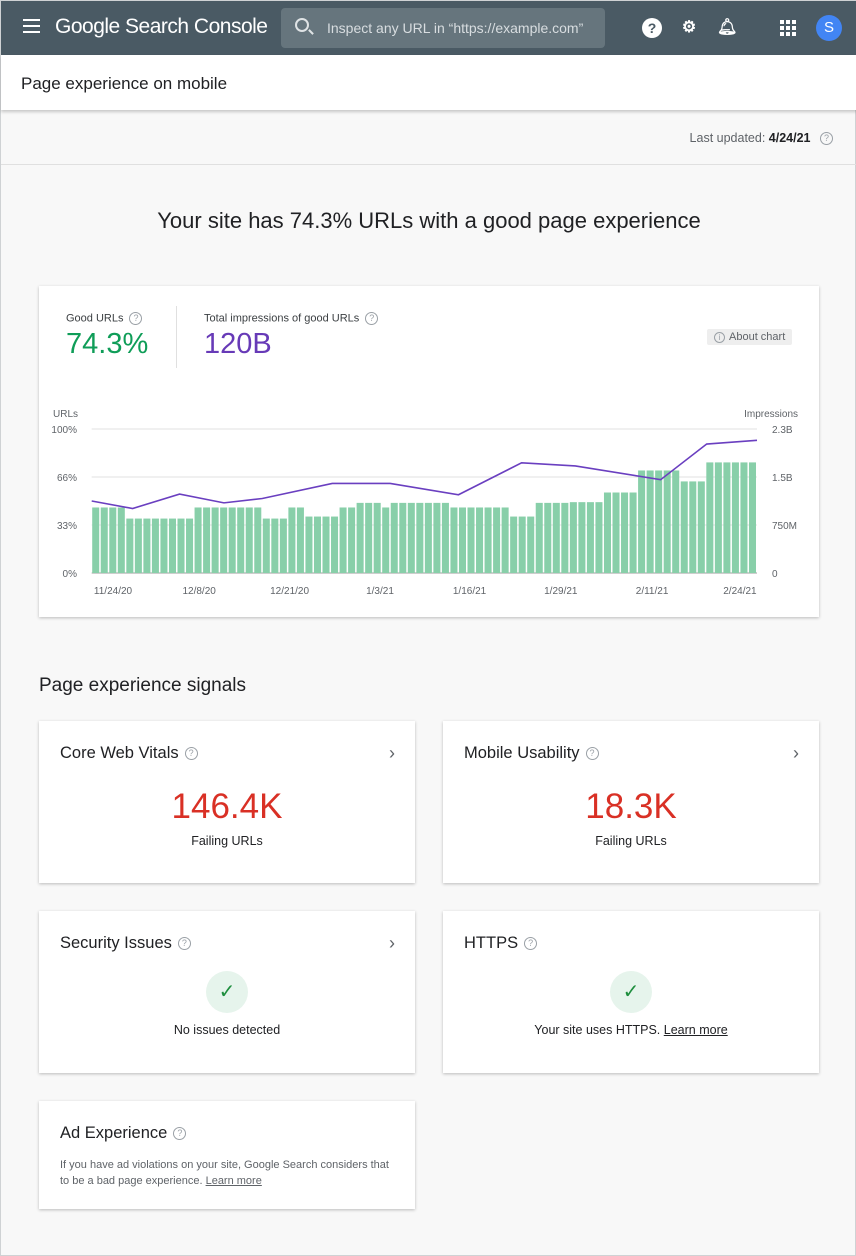  What do you see at coordinates (289, 591) in the screenshot?
I see `x-tick-label: 12/21/20` at bounding box center [289, 591].